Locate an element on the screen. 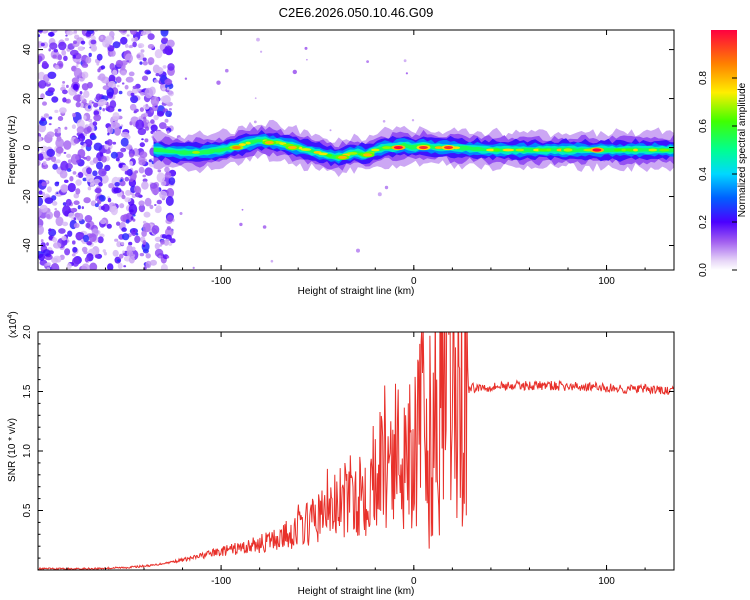 This screenshot has width=750, height=600. y-tick-label: -40 is located at coordinates (27, 245).